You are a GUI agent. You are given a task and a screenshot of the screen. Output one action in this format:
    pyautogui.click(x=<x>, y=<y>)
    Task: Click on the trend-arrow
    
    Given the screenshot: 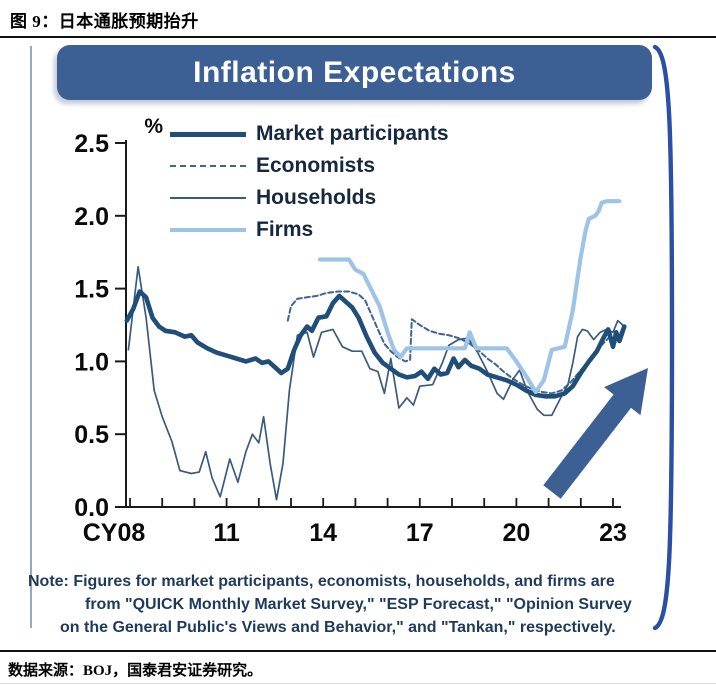 What is the action you would take?
    pyautogui.click(x=595, y=433)
    